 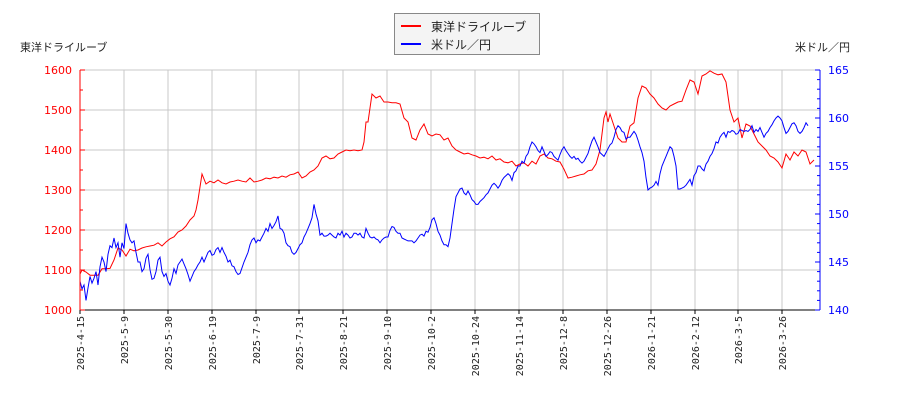 What do you see at coordinates (81, 343) in the screenshot?
I see `x-tick-label: 2025-4-15` at bounding box center [81, 343].